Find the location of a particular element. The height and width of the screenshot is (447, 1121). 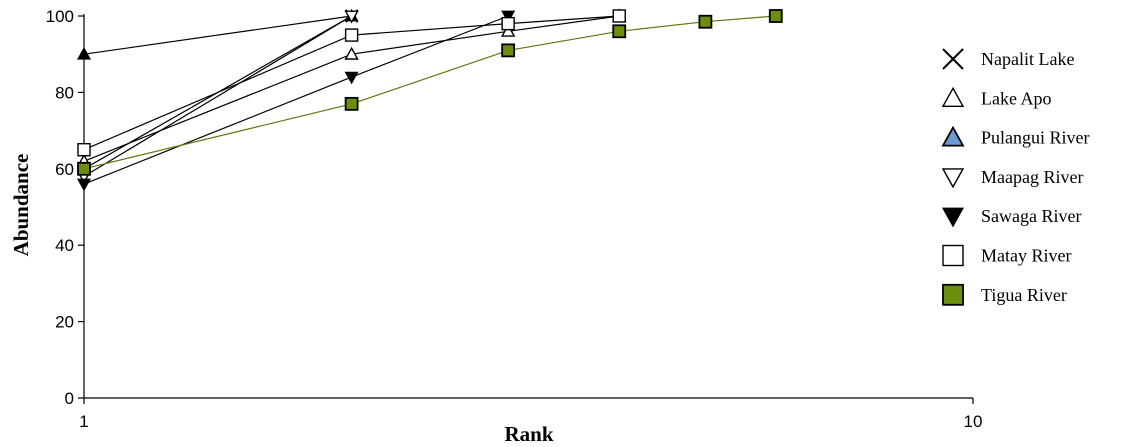

y-tick-label: 0 is located at coordinates (69, 398).